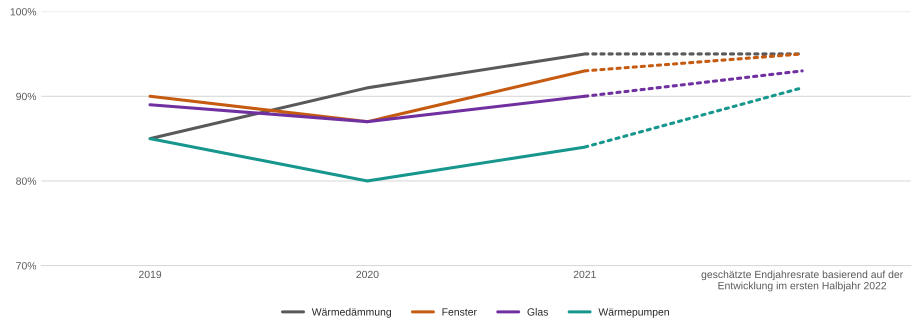 The width and height of the screenshot is (920, 332). I want to click on x-tick-label: 2020, so click(367, 274).